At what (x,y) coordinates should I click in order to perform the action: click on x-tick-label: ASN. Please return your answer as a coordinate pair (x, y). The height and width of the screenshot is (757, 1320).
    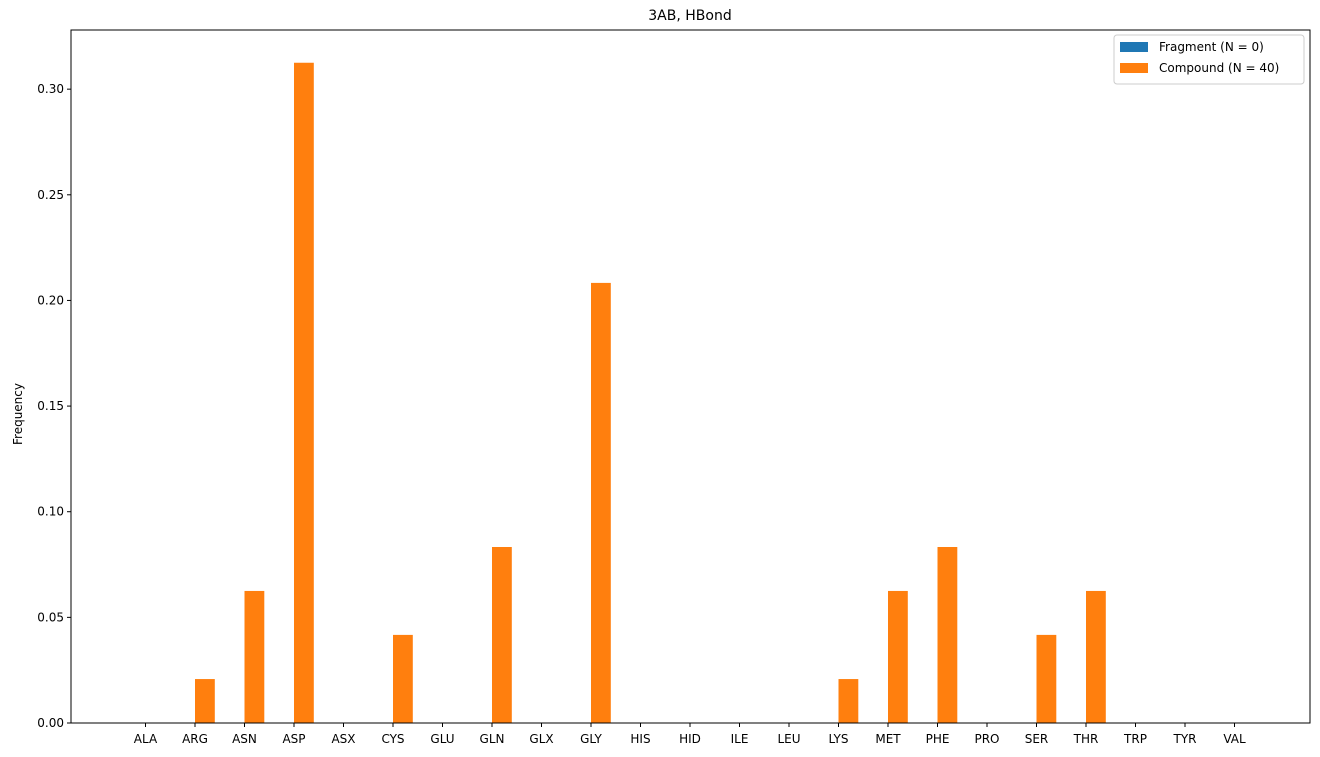
    Looking at the image, I should click on (244, 739).